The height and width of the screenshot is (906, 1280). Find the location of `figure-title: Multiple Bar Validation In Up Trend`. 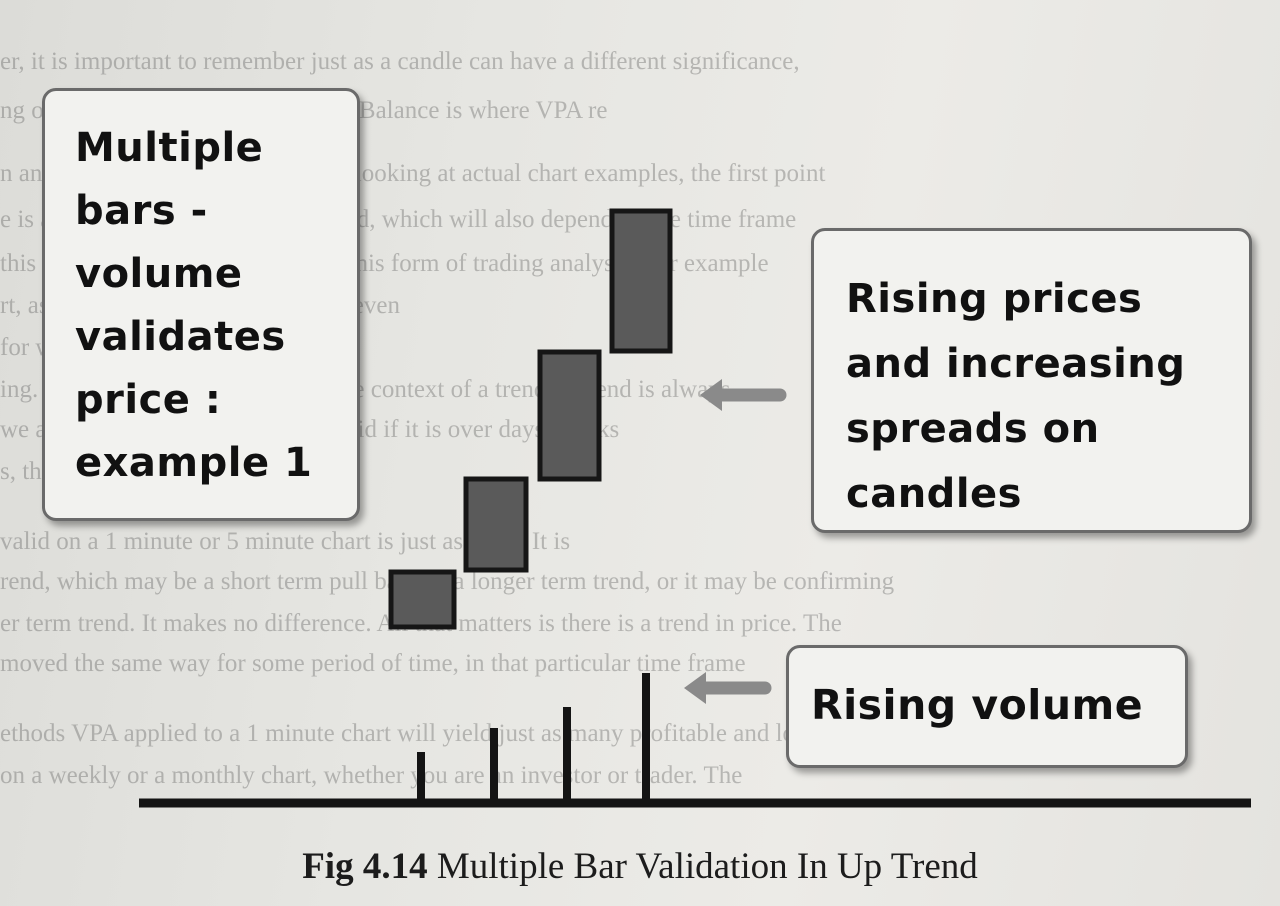

figure-title: Multiple Bar Validation In Up Trend is located at coordinates (707, 866).